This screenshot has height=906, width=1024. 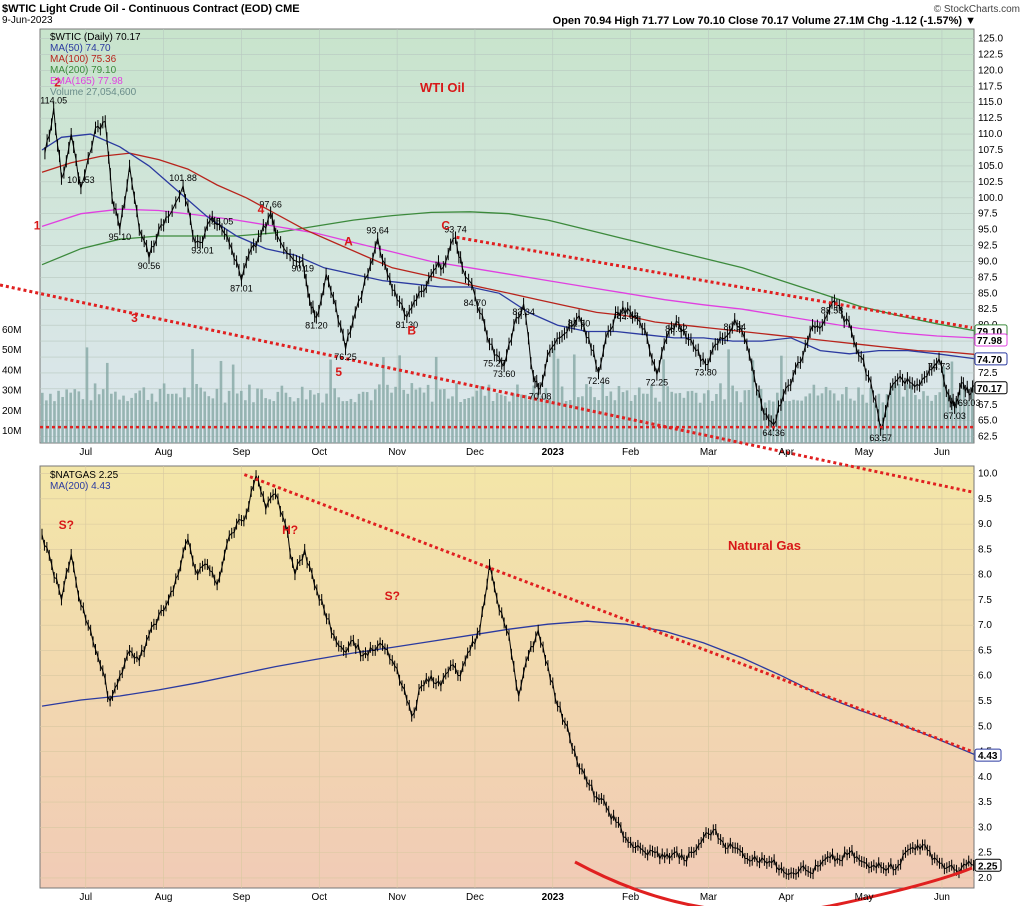 I want to click on oil-price-label: 63.57, so click(x=880, y=438).